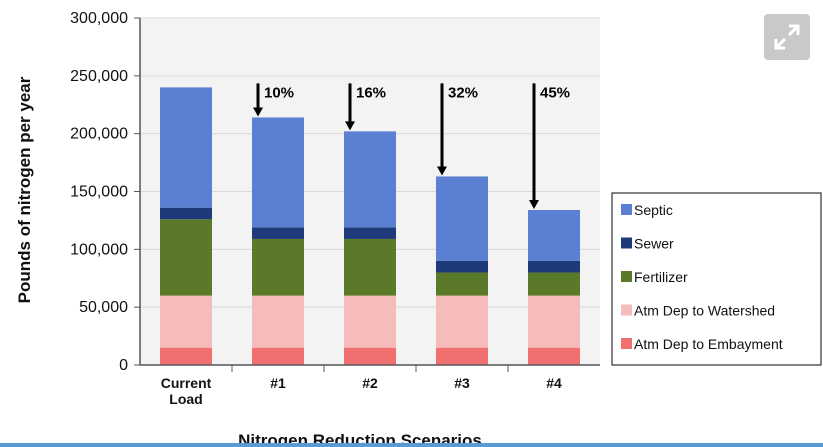  I want to click on reduction-label: 32%, so click(463, 92).